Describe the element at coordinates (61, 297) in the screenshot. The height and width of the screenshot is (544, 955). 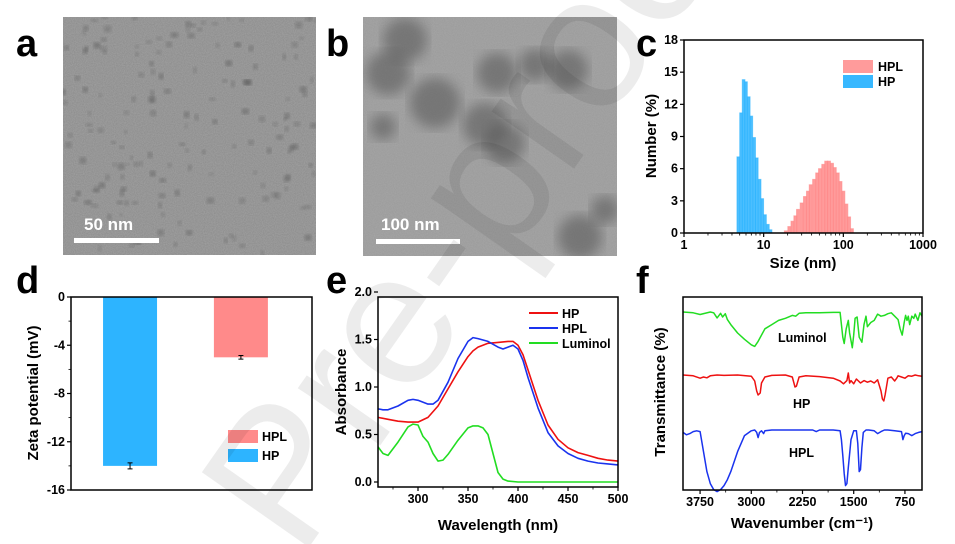
I see `d-y-tick-label: 0` at that location.